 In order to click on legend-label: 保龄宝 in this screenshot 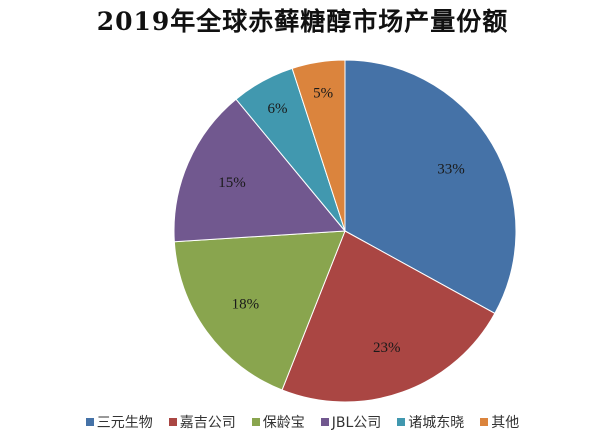, I will do `click(283, 423)`.